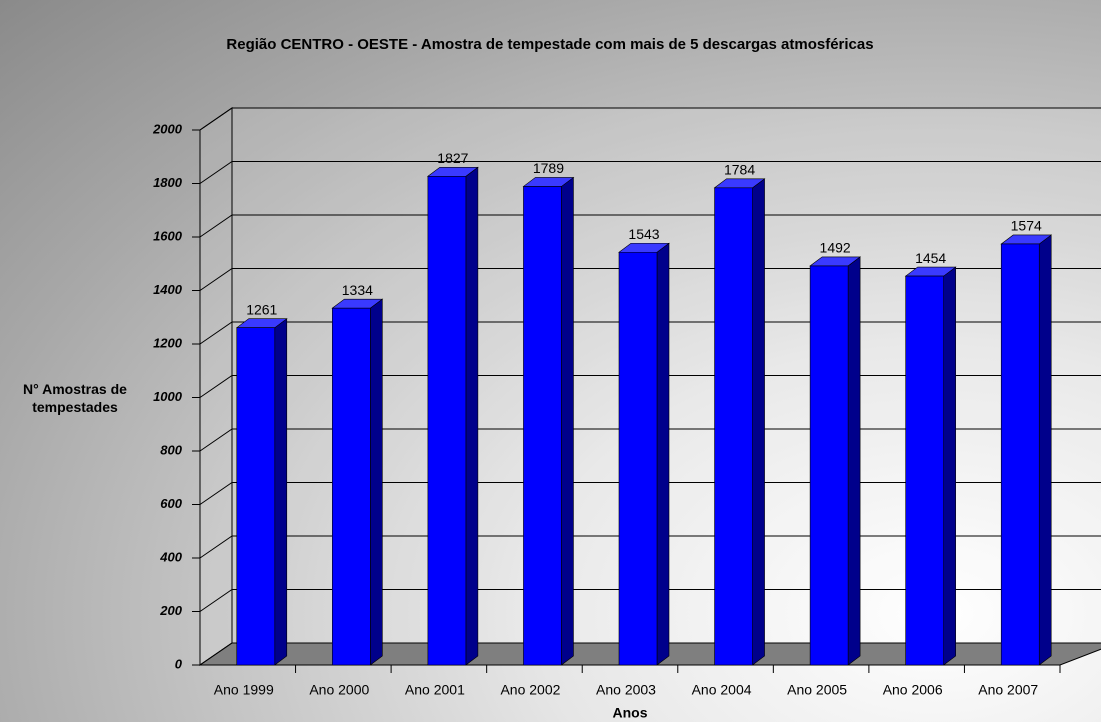 The height and width of the screenshot is (722, 1101). I want to click on x-tick-label: Ano 2002, so click(530, 690).